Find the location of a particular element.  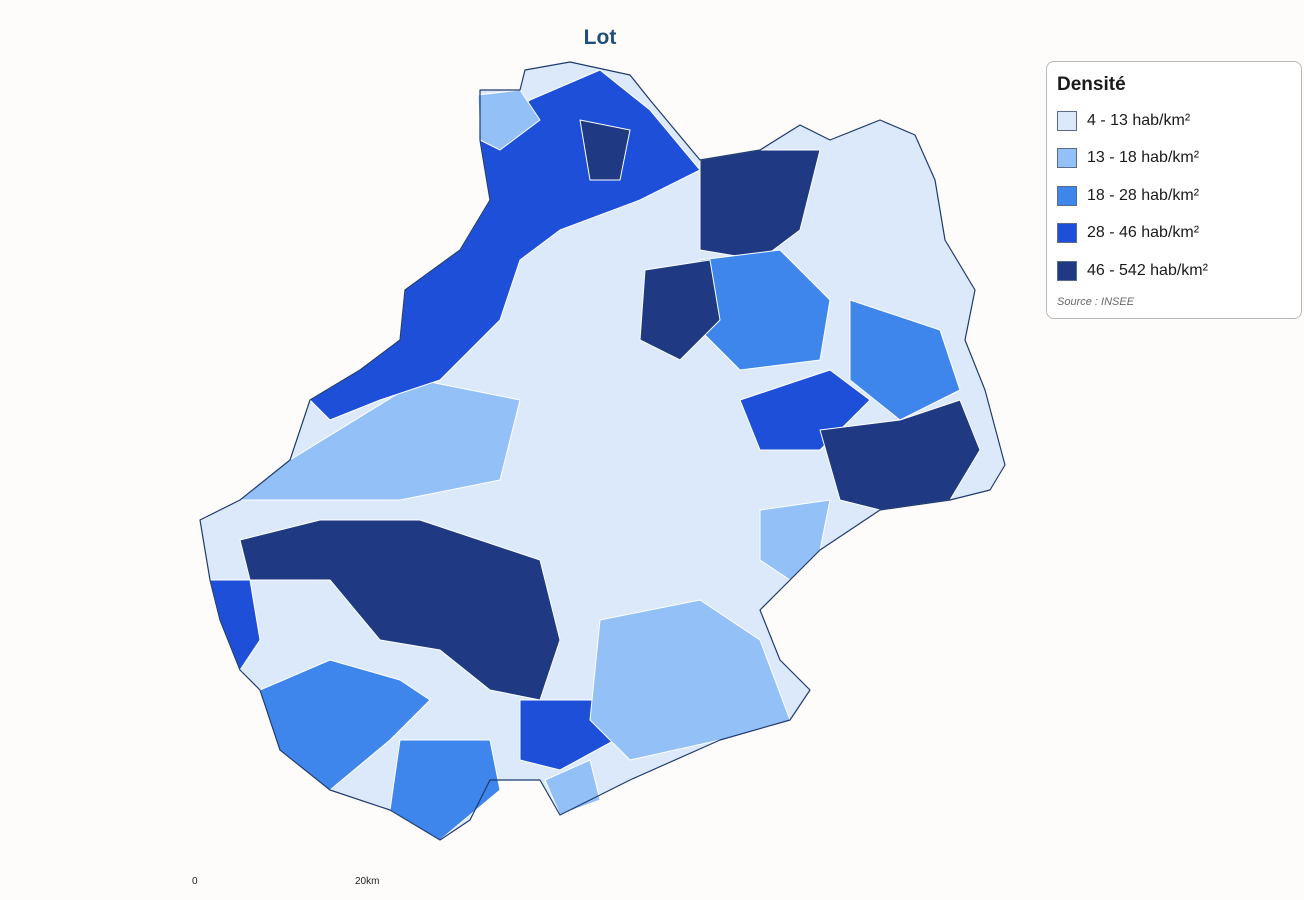

legend-label: 46 - 542 hab/km² is located at coordinates (1147, 270).